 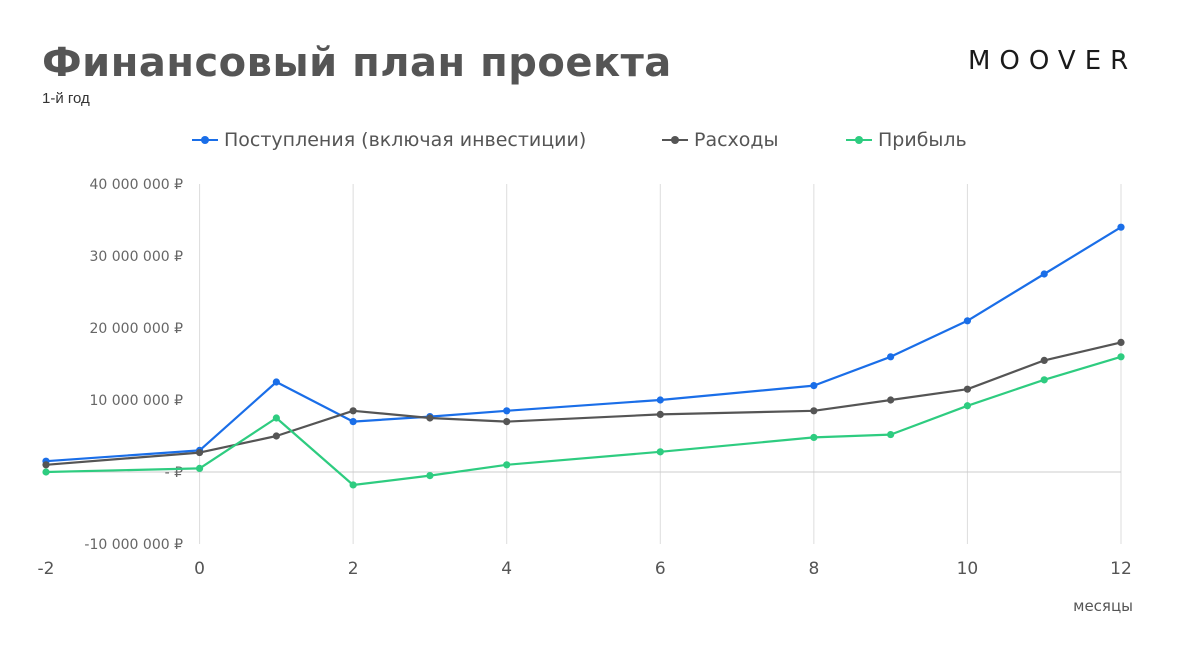 I want to click on x-tick-label: 10, so click(x=968, y=569).